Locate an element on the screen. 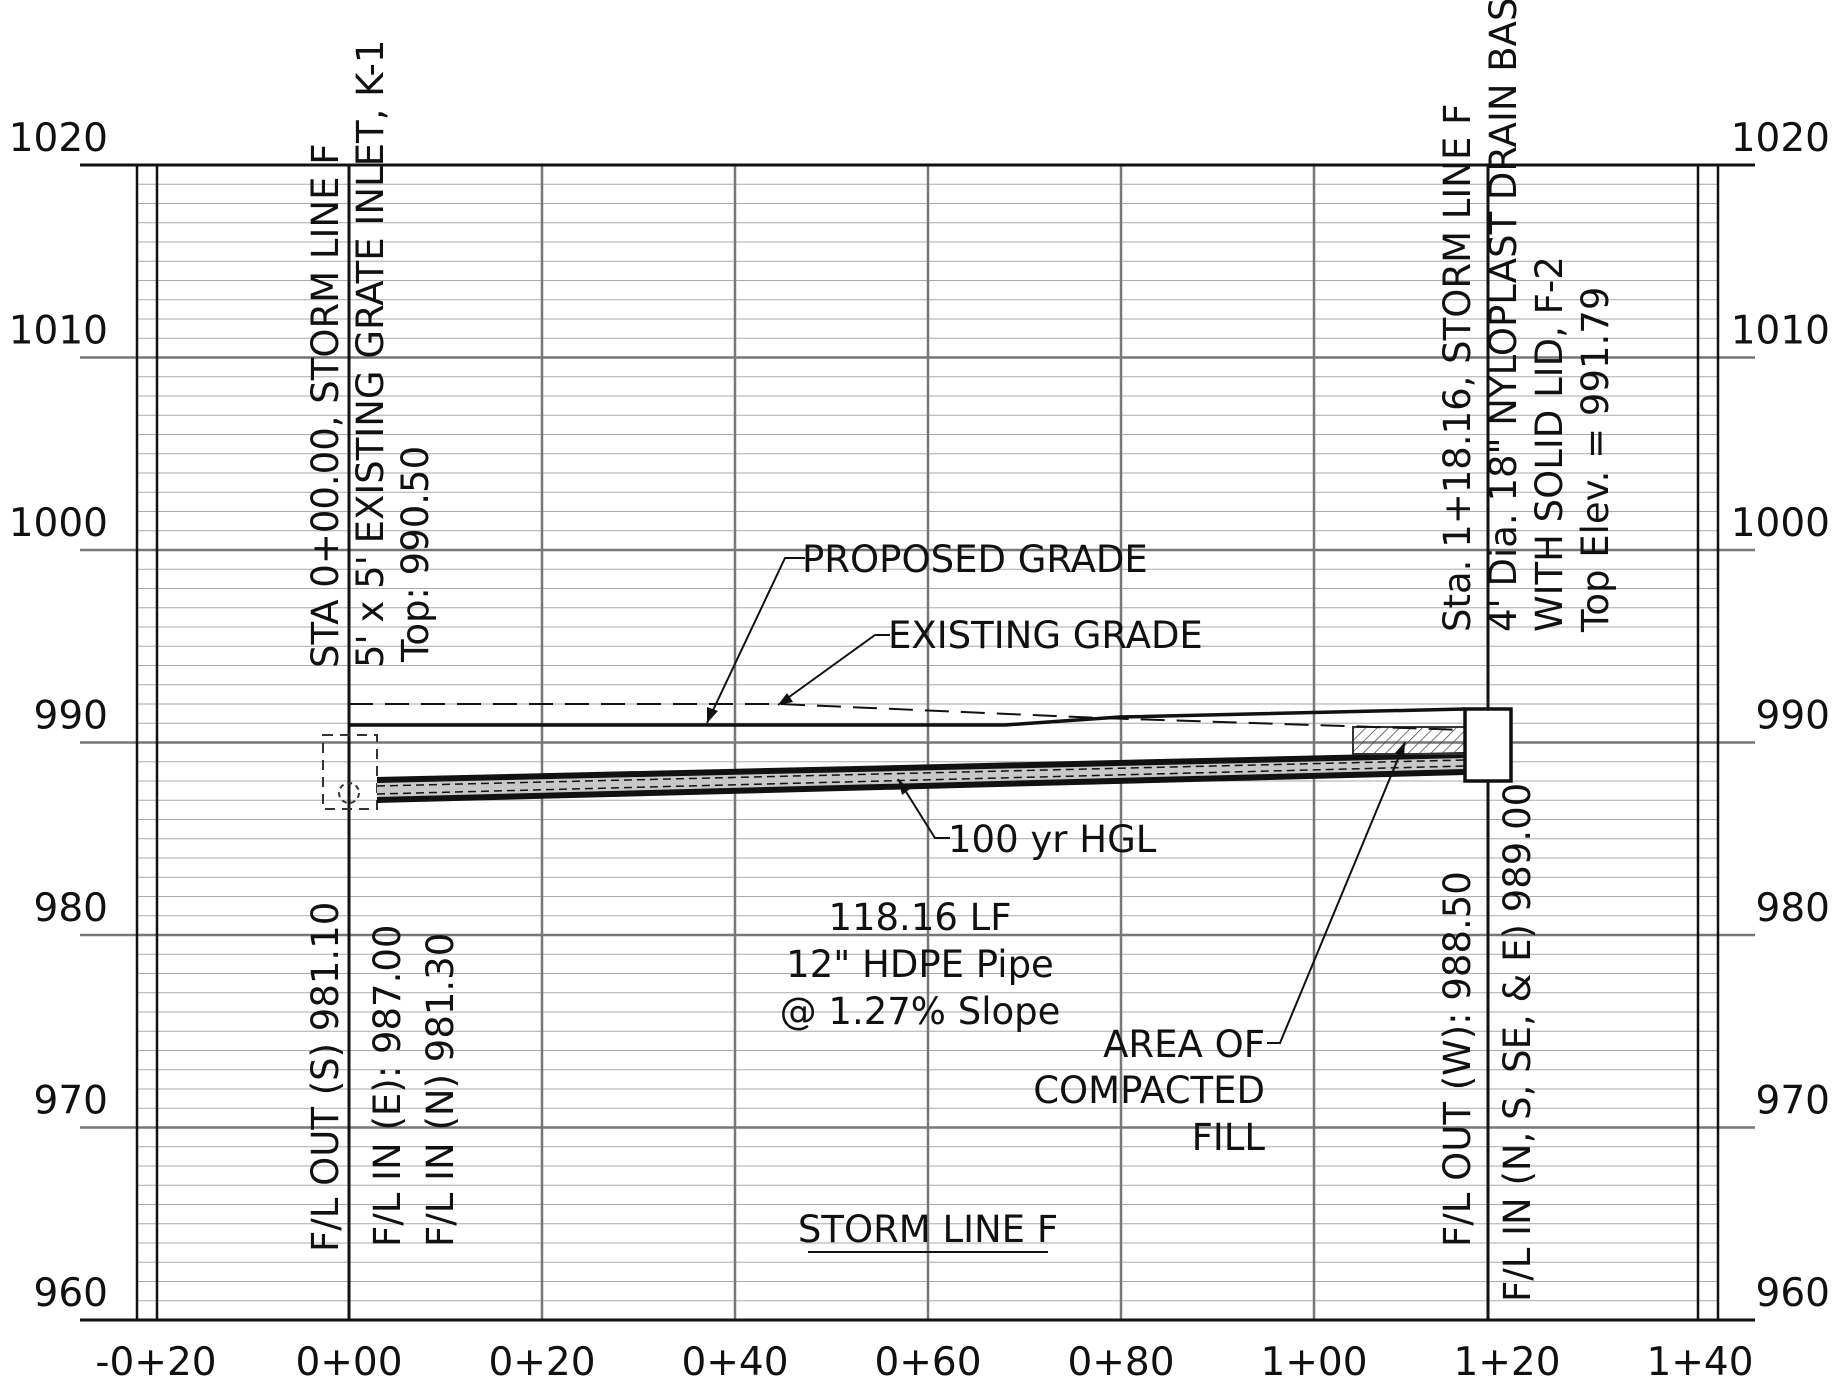 This screenshot has width=1833, height=1383. pipe-fill is located at coordinates (921, 777).